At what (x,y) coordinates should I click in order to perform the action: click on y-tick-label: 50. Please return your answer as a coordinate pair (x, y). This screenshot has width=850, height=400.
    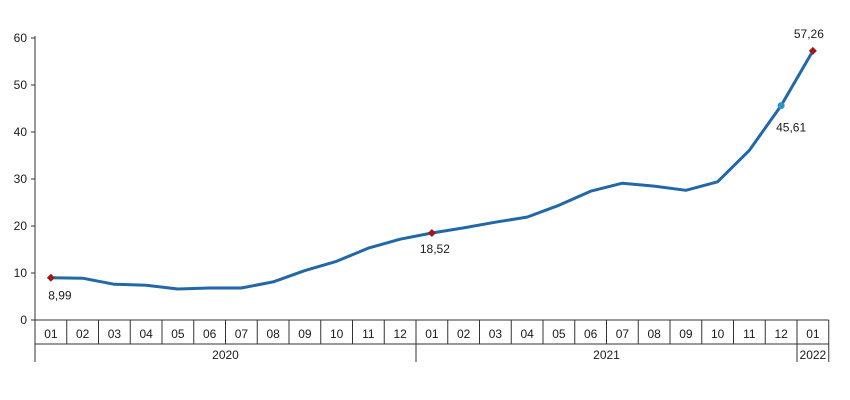
    Looking at the image, I should click on (21, 85).